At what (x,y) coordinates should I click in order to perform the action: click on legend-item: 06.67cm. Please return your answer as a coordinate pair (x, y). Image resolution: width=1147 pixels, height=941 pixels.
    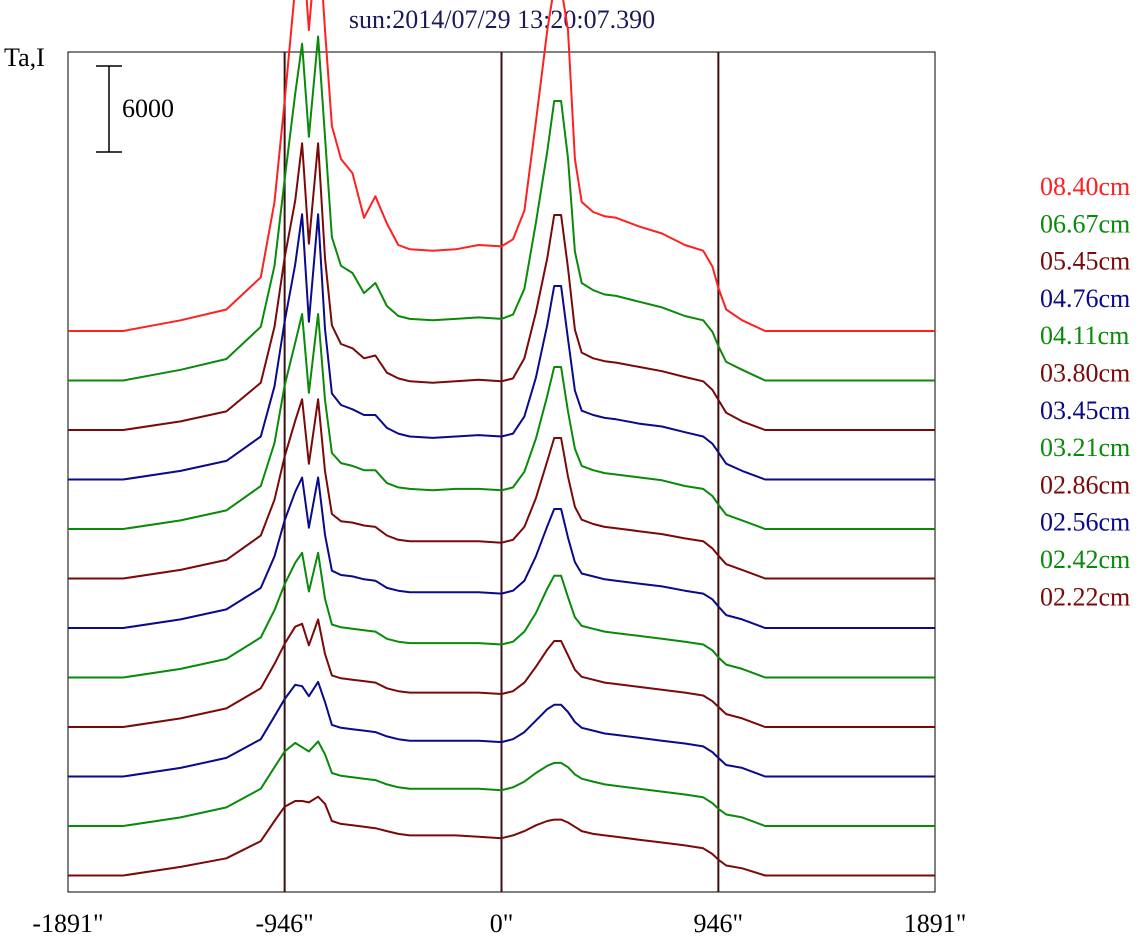
    Looking at the image, I should click on (1085, 223).